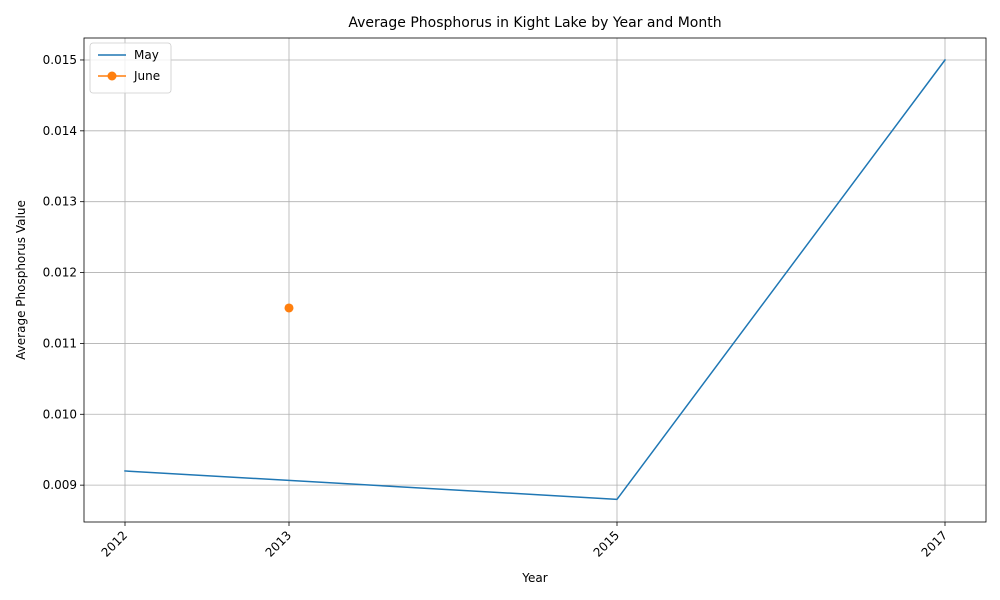 The height and width of the screenshot is (600, 1000). I want to click on y-tick-label: 0.015, so click(60, 60).